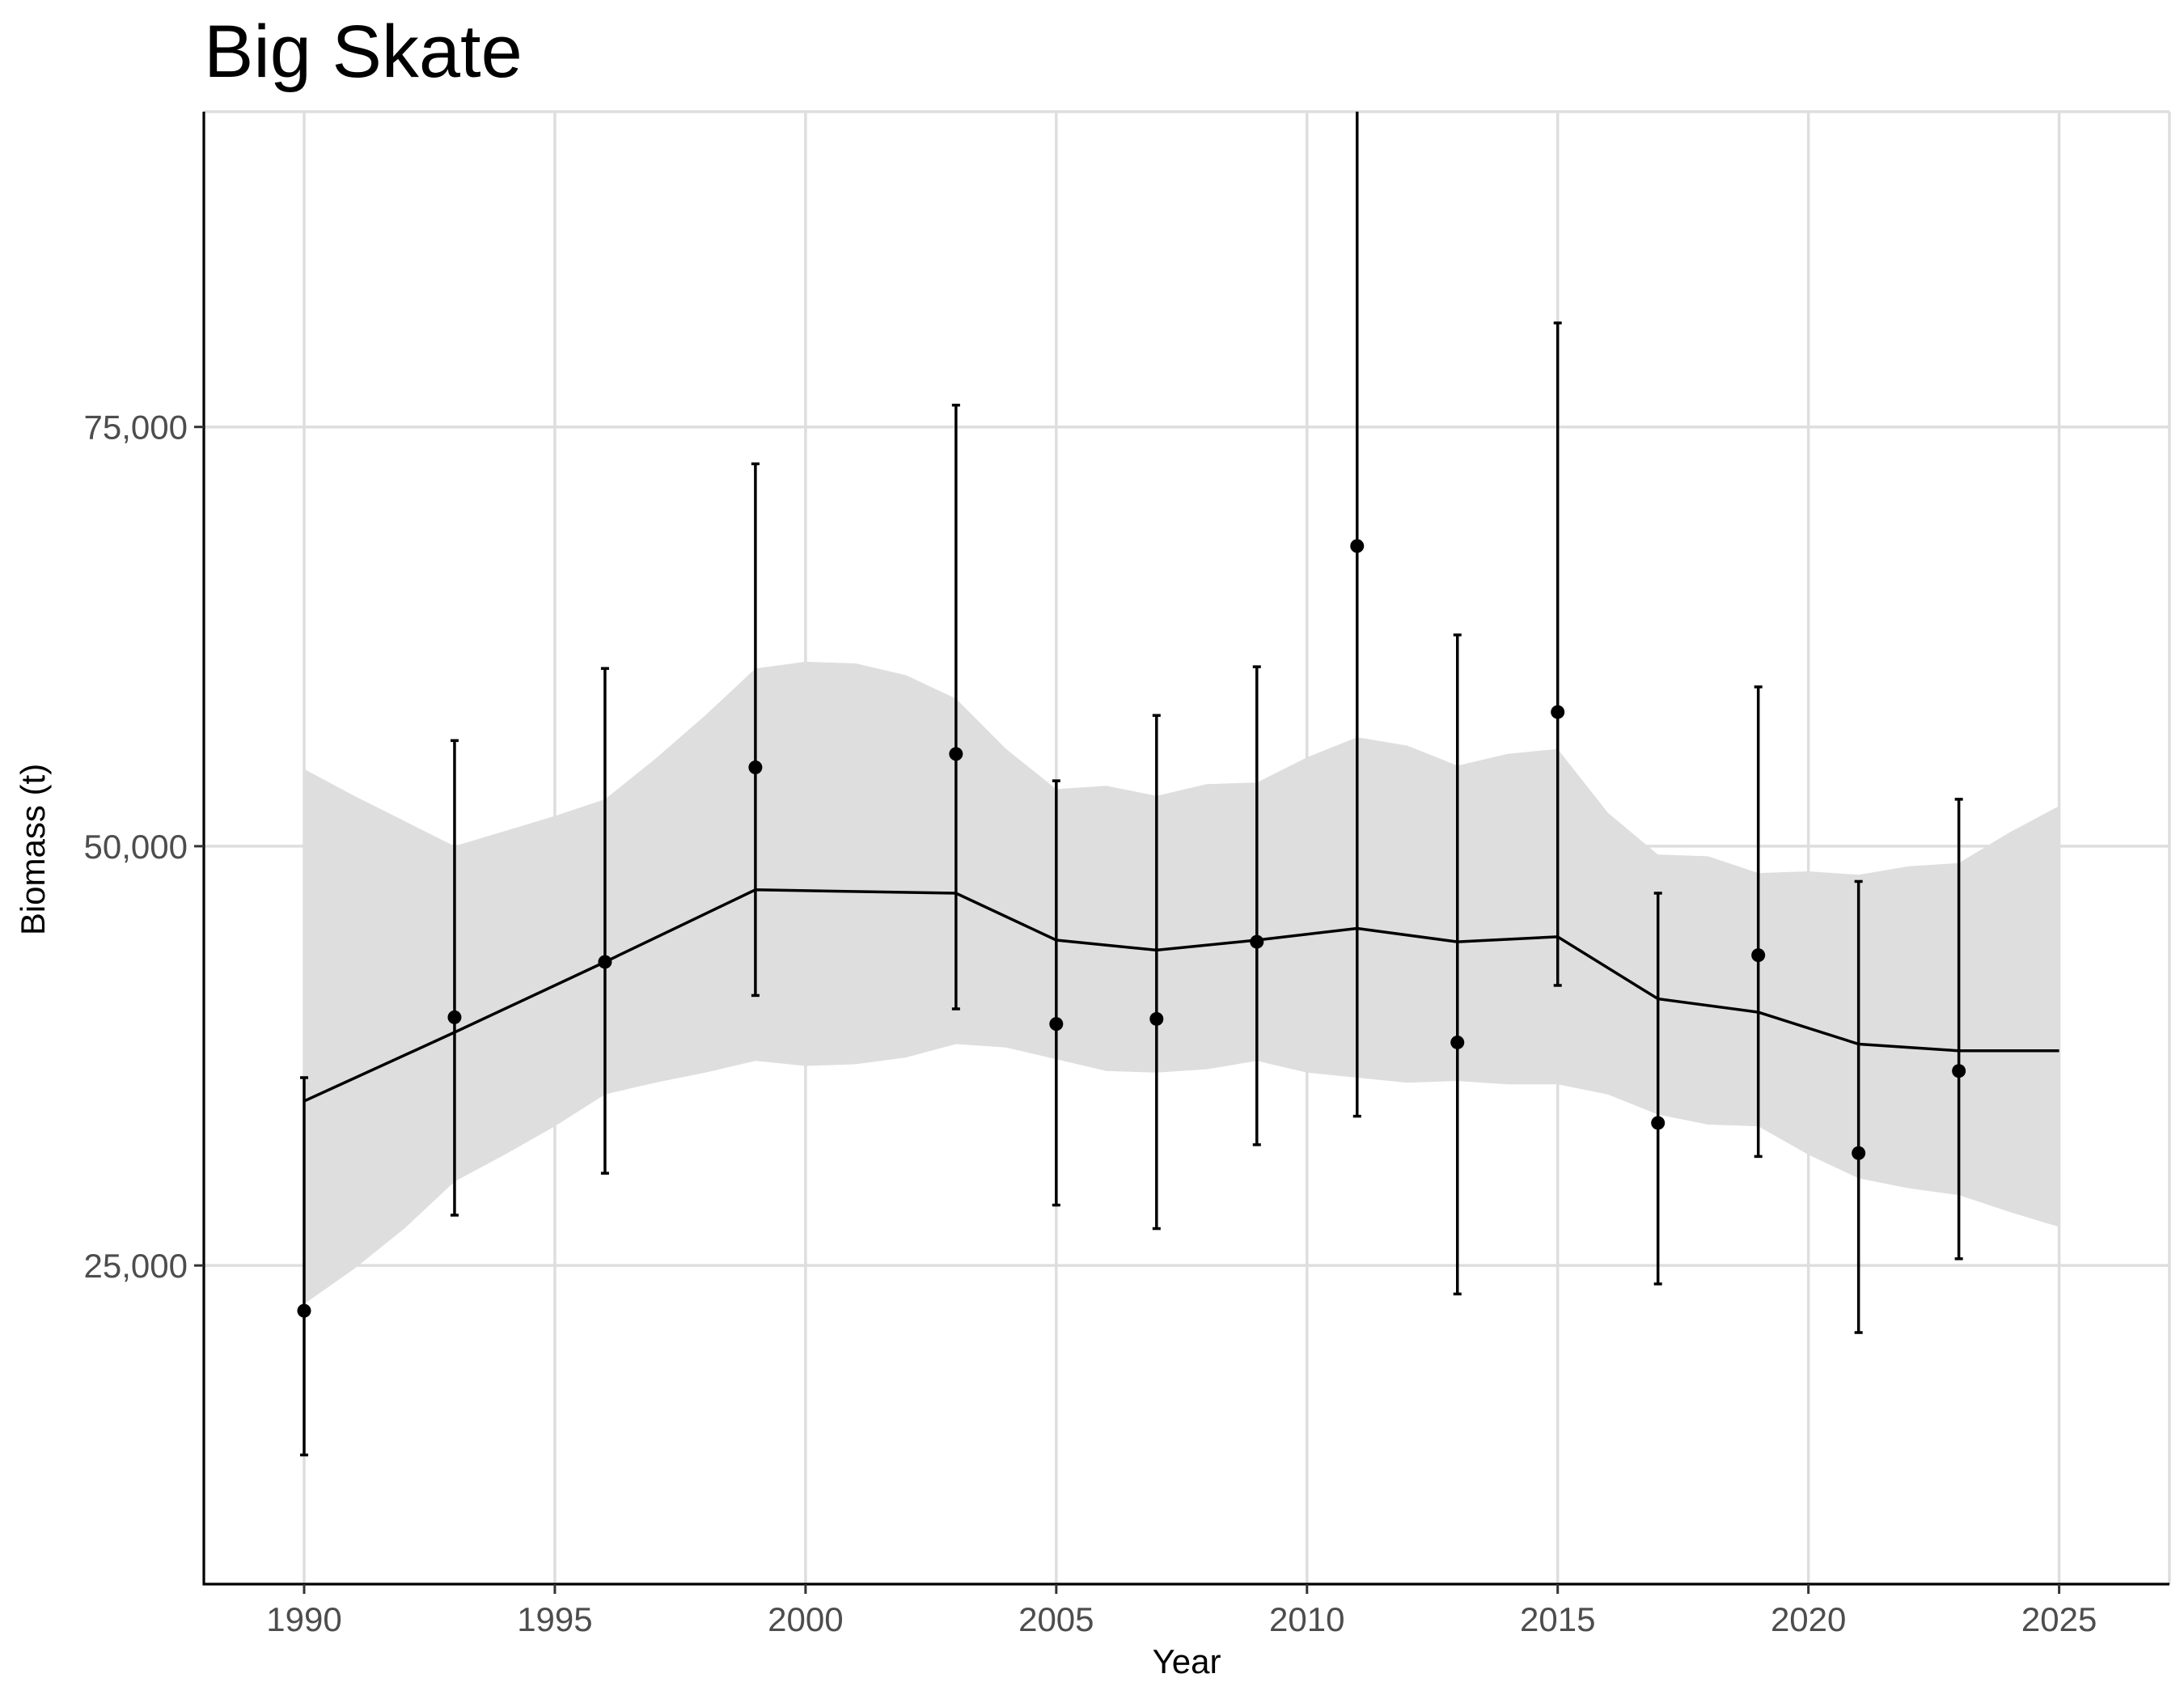 This screenshot has height=1699, width=2184. What do you see at coordinates (1457, 1042) in the screenshot?
I see `data-point-2013` at bounding box center [1457, 1042].